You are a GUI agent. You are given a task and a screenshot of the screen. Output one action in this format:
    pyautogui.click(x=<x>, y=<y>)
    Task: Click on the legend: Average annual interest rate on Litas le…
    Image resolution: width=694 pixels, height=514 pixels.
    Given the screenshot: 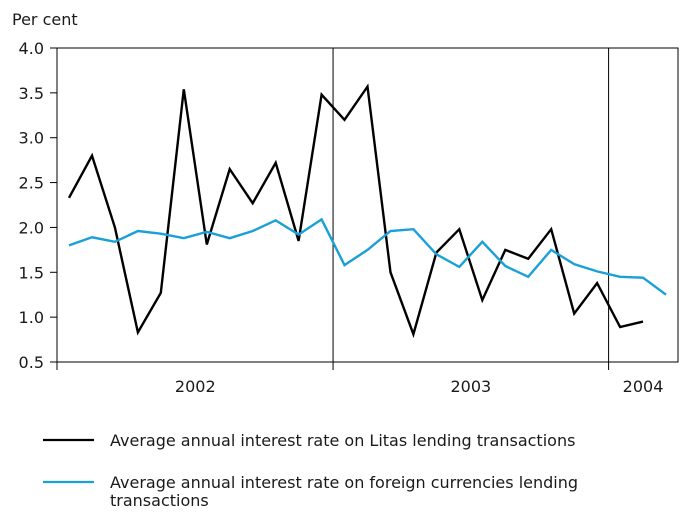 What is the action you would take?
    pyautogui.click(x=310, y=470)
    